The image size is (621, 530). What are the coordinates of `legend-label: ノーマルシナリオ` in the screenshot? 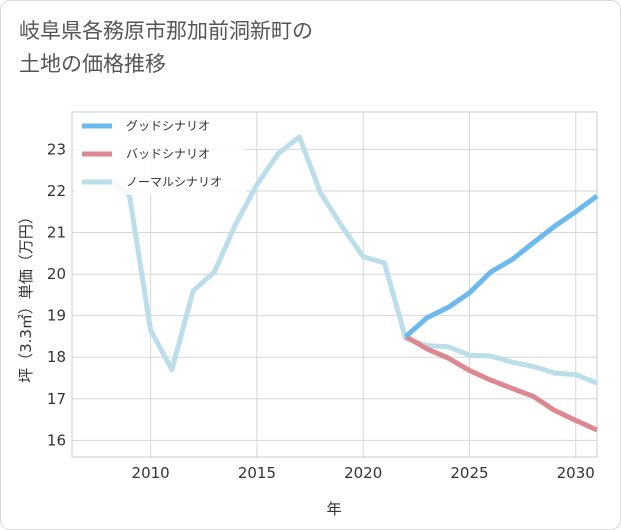 It's located at (174, 182).